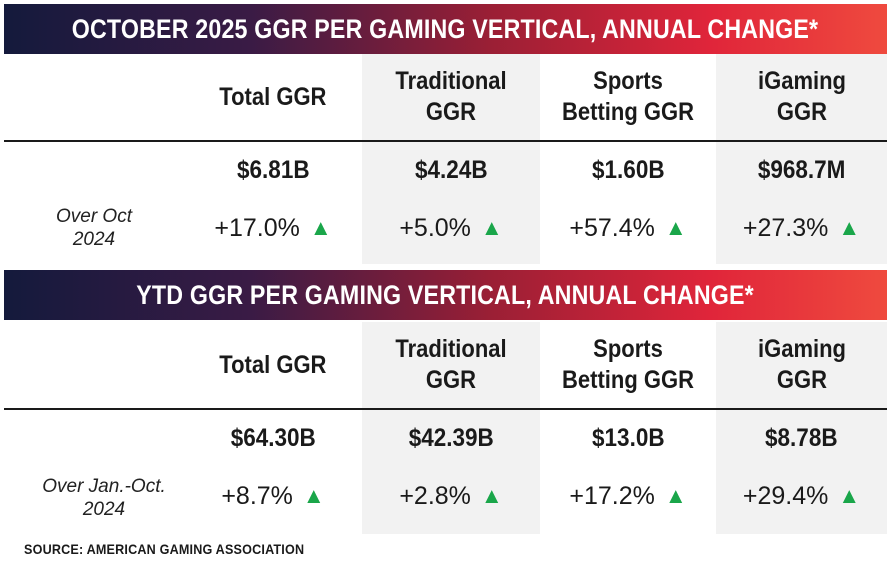 This screenshot has height=586, width=891. I want to click on change-traditional-ggr: +2.8% ▲, so click(451, 495).